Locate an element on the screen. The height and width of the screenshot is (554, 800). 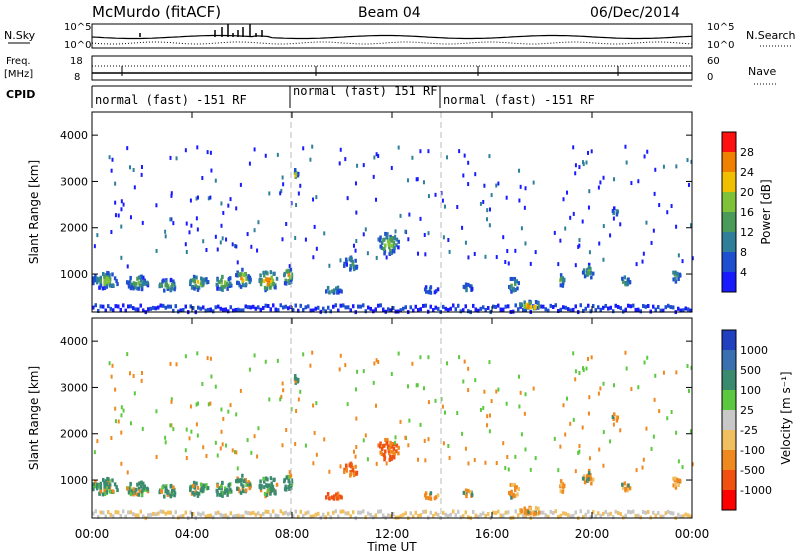
x-tick-label: 00:00 is located at coordinates (692, 534).